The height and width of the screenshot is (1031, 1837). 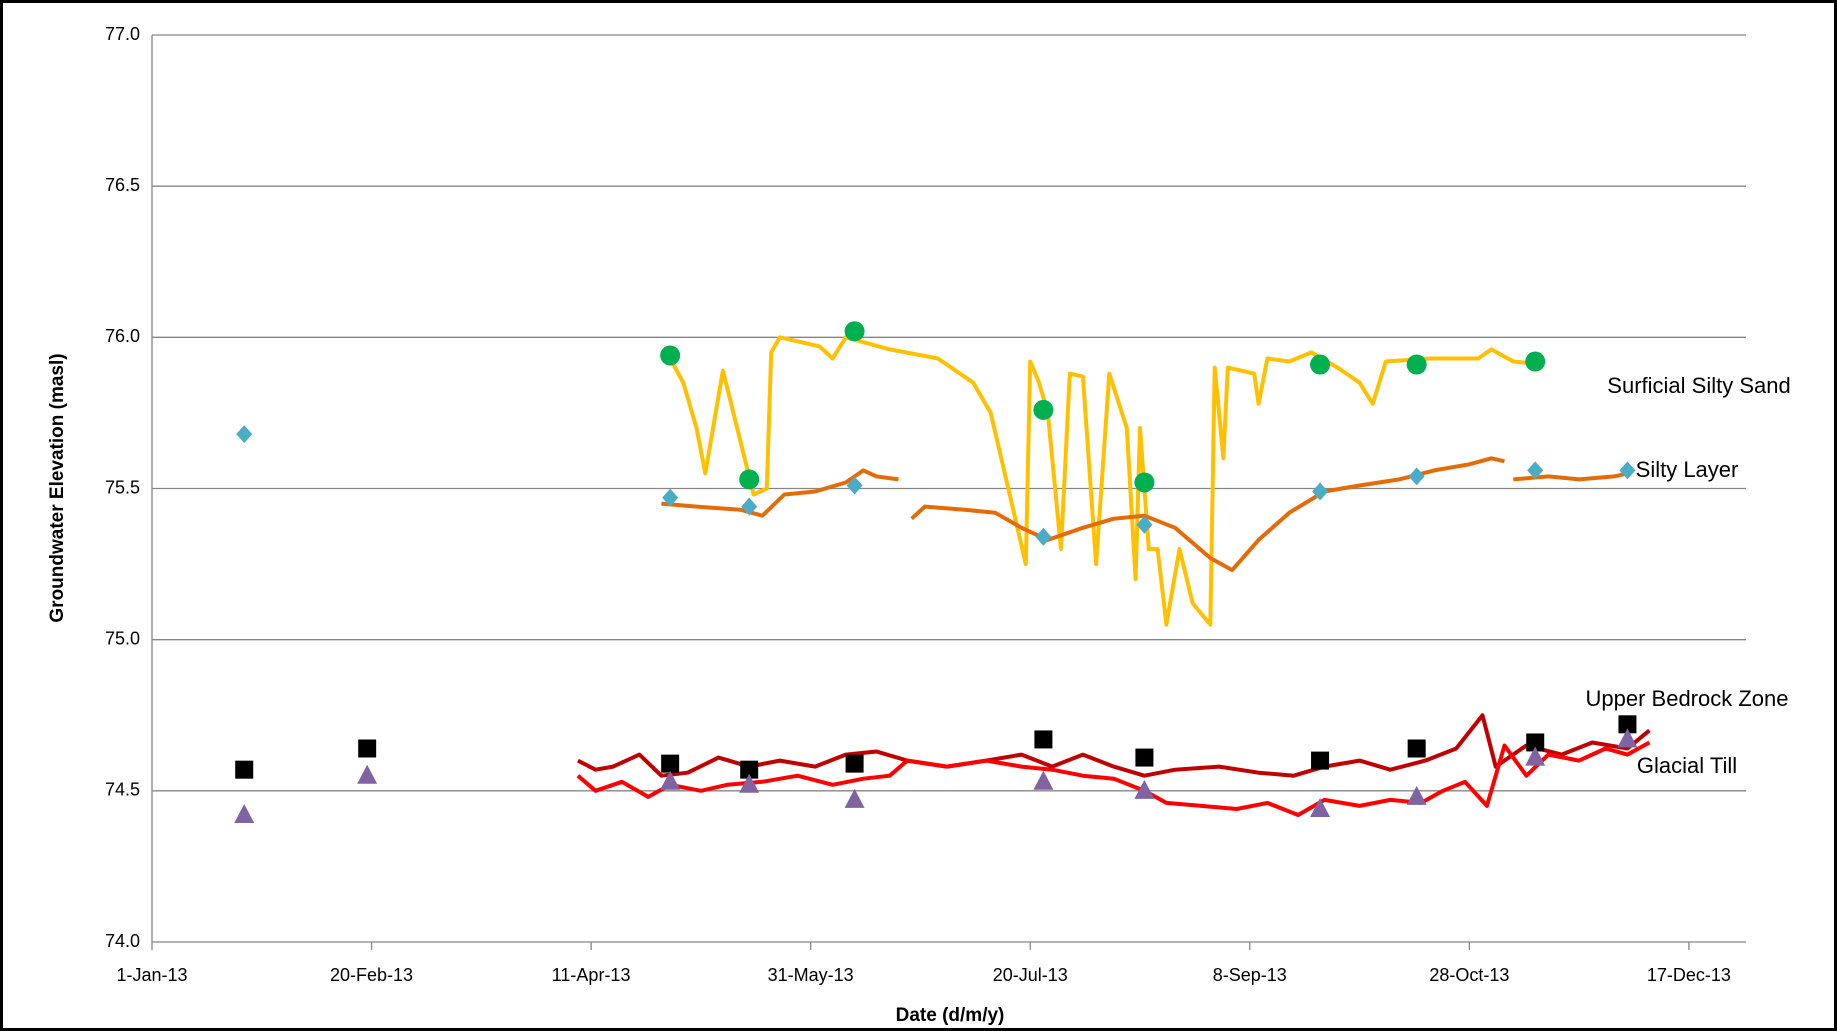 What do you see at coordinates (122, 638) in the screenshot?
I see `y-tick-label: 75.0` at bounding box center [122, 638].